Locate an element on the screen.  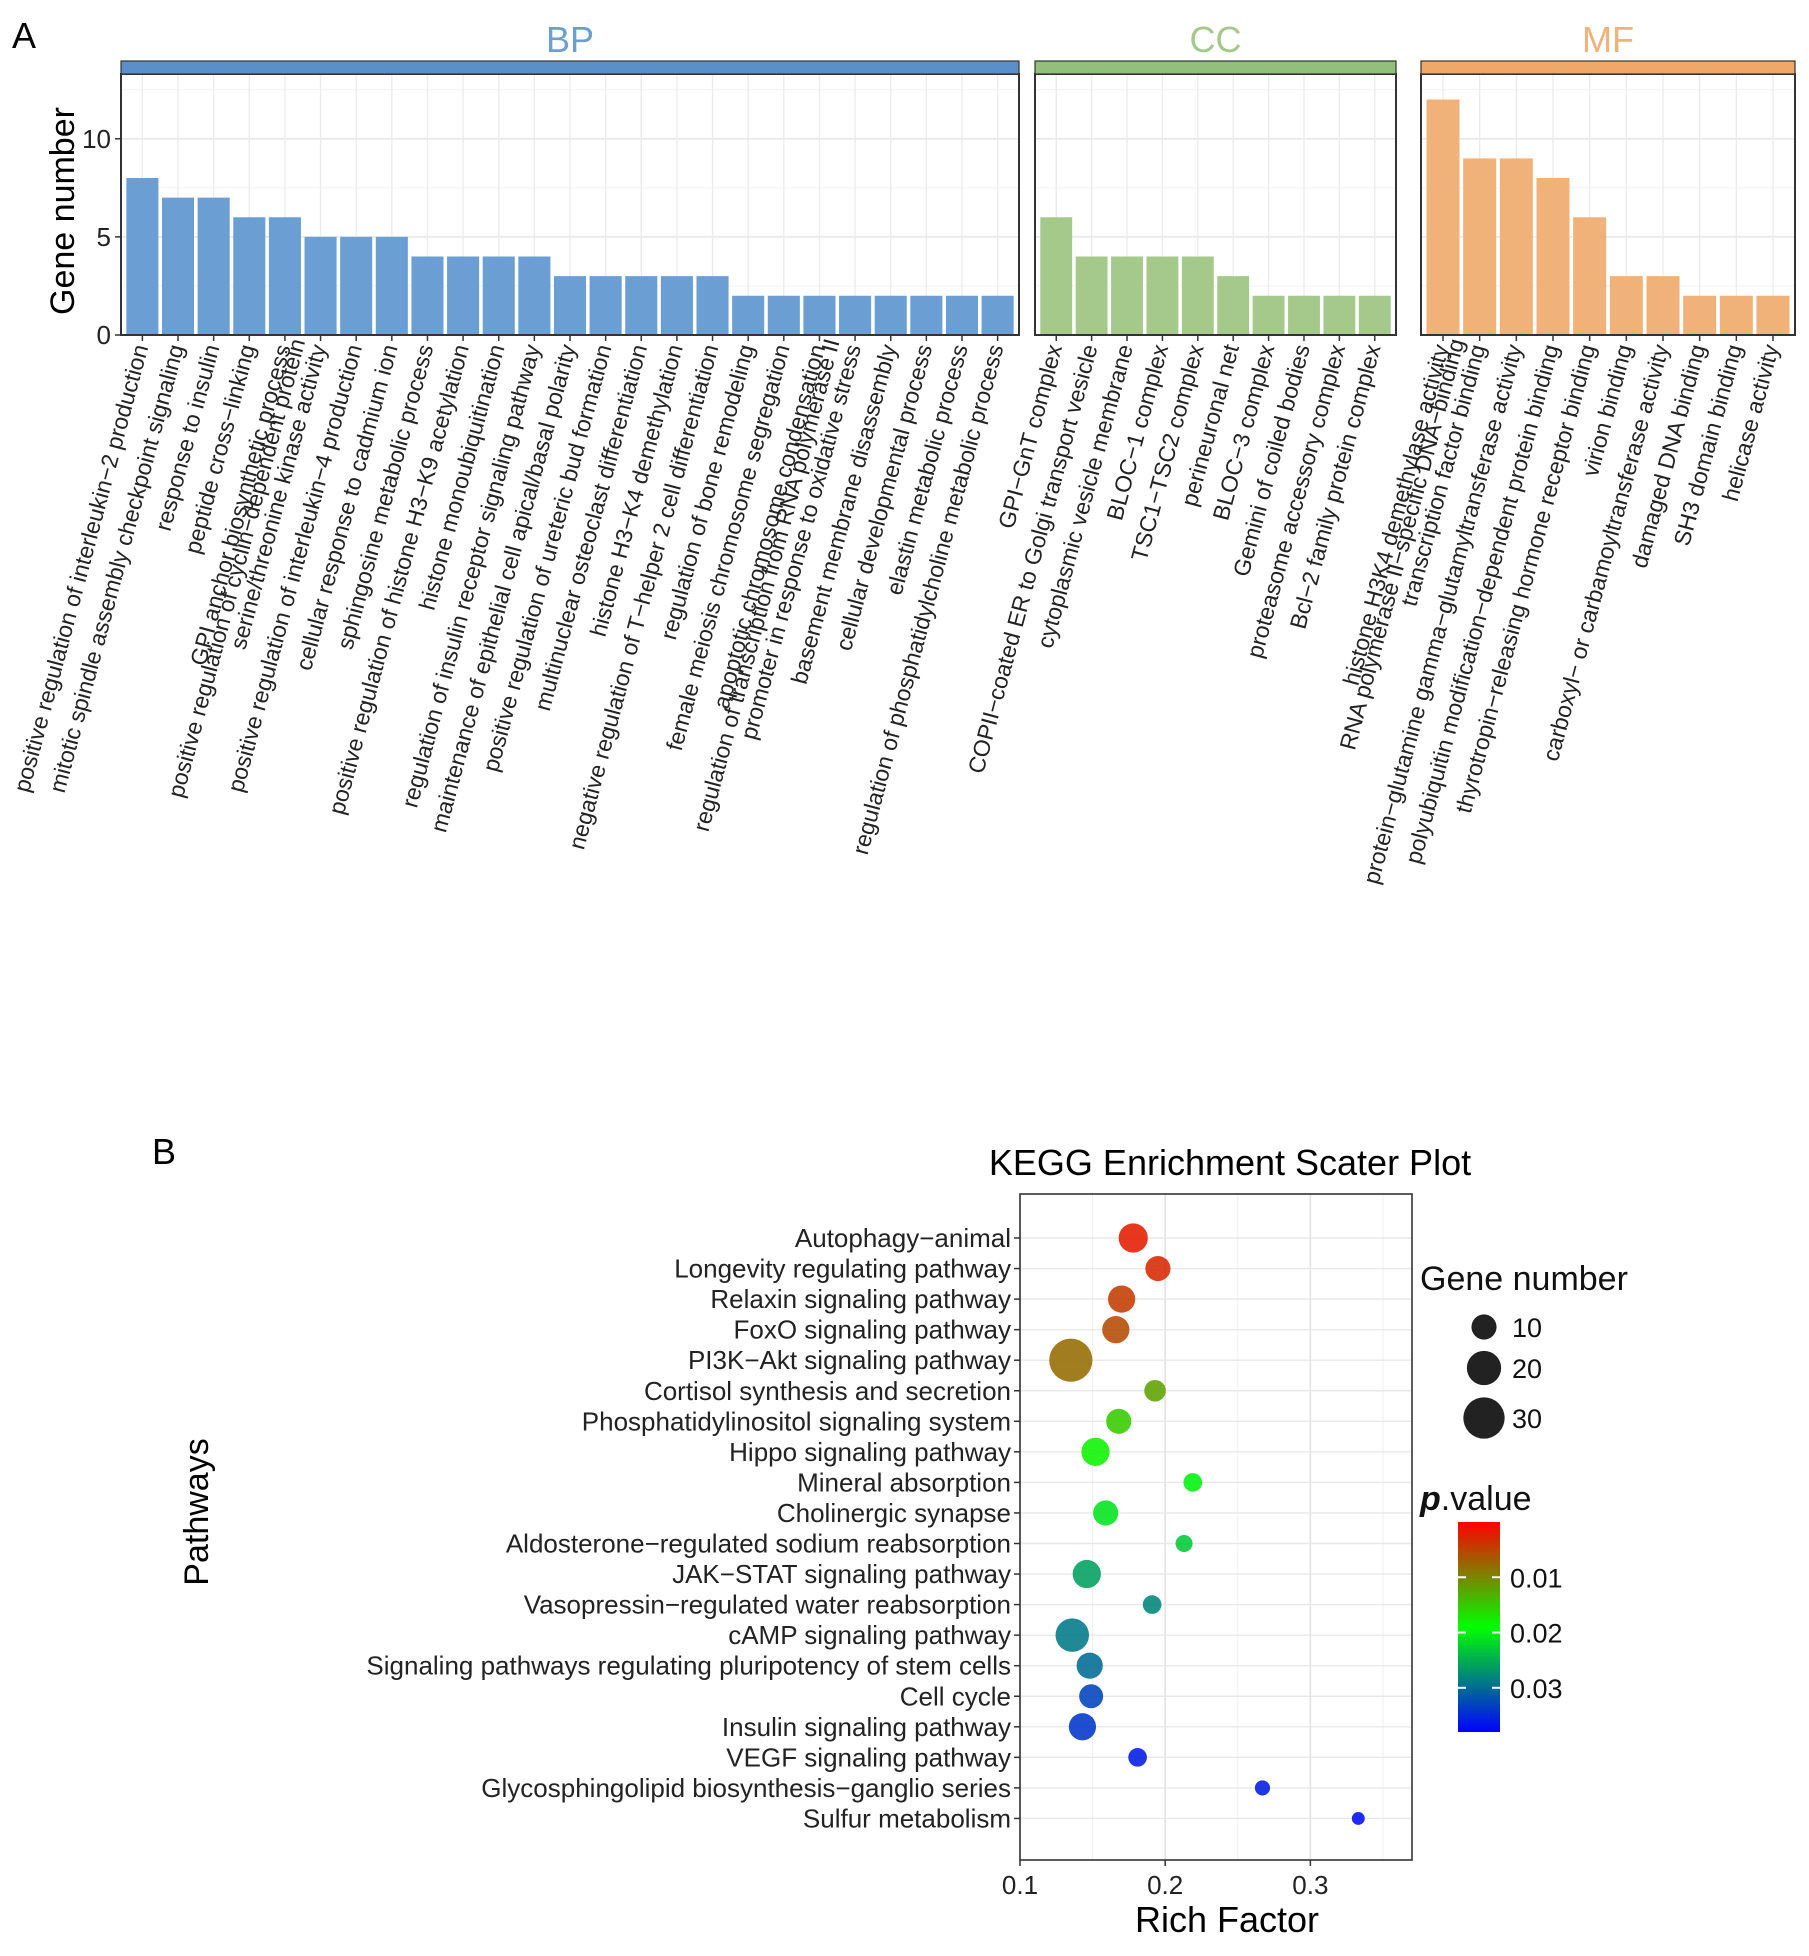
y-tick-label: 5 is located at coordinates (104, 237).